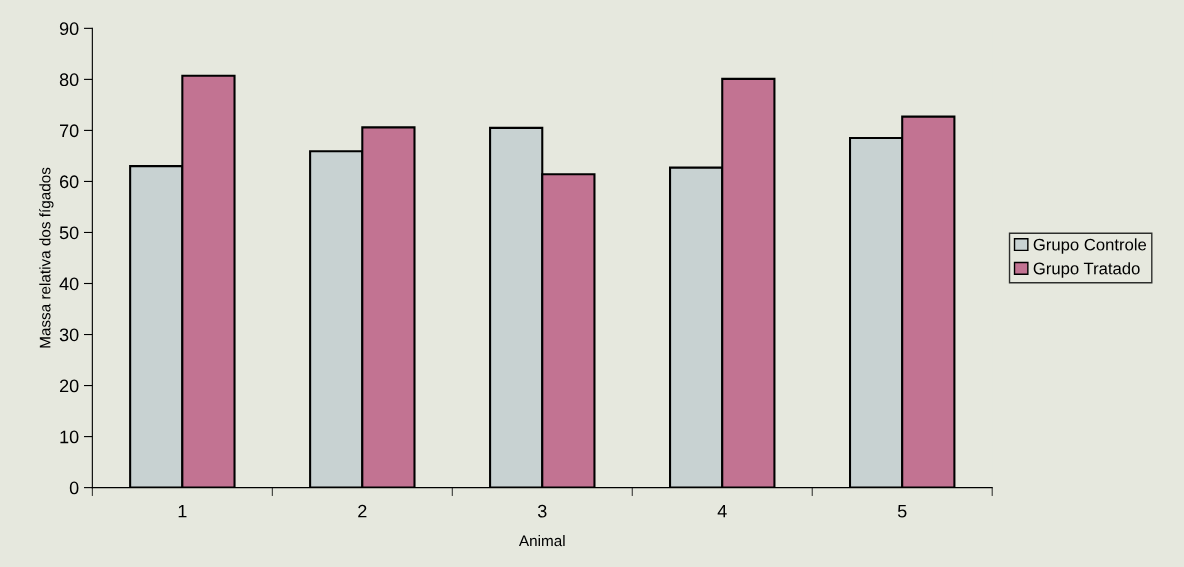 This screenshot has width=1184, height=567. I want to click on y-tick-label: 90, so click(69, 29).